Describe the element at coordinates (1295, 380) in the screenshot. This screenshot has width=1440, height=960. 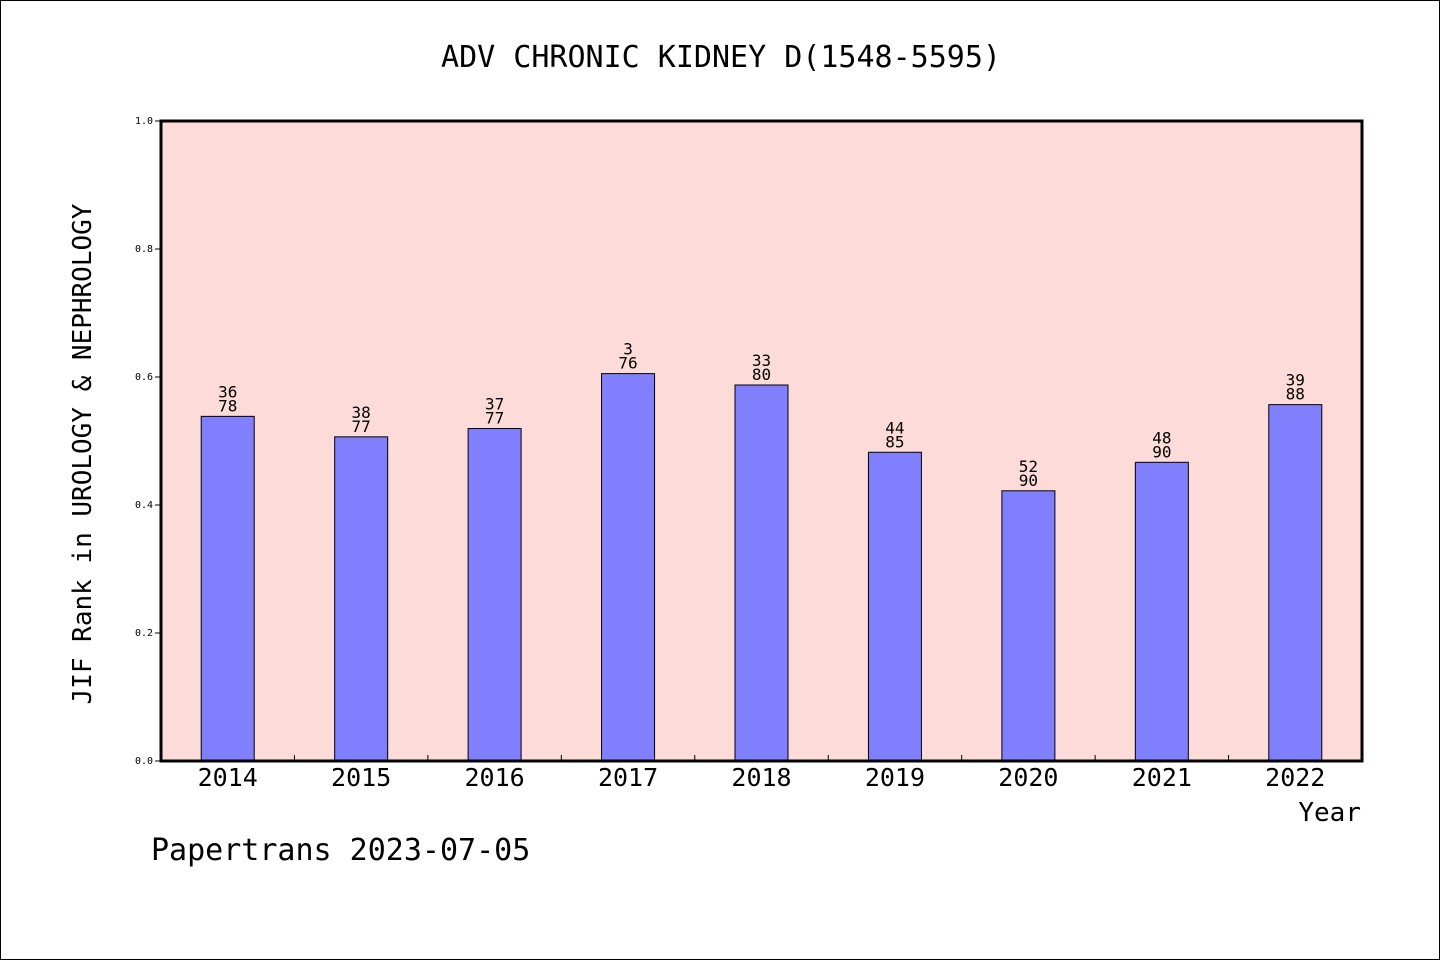
I see `data-label-rank: 39` at that location.